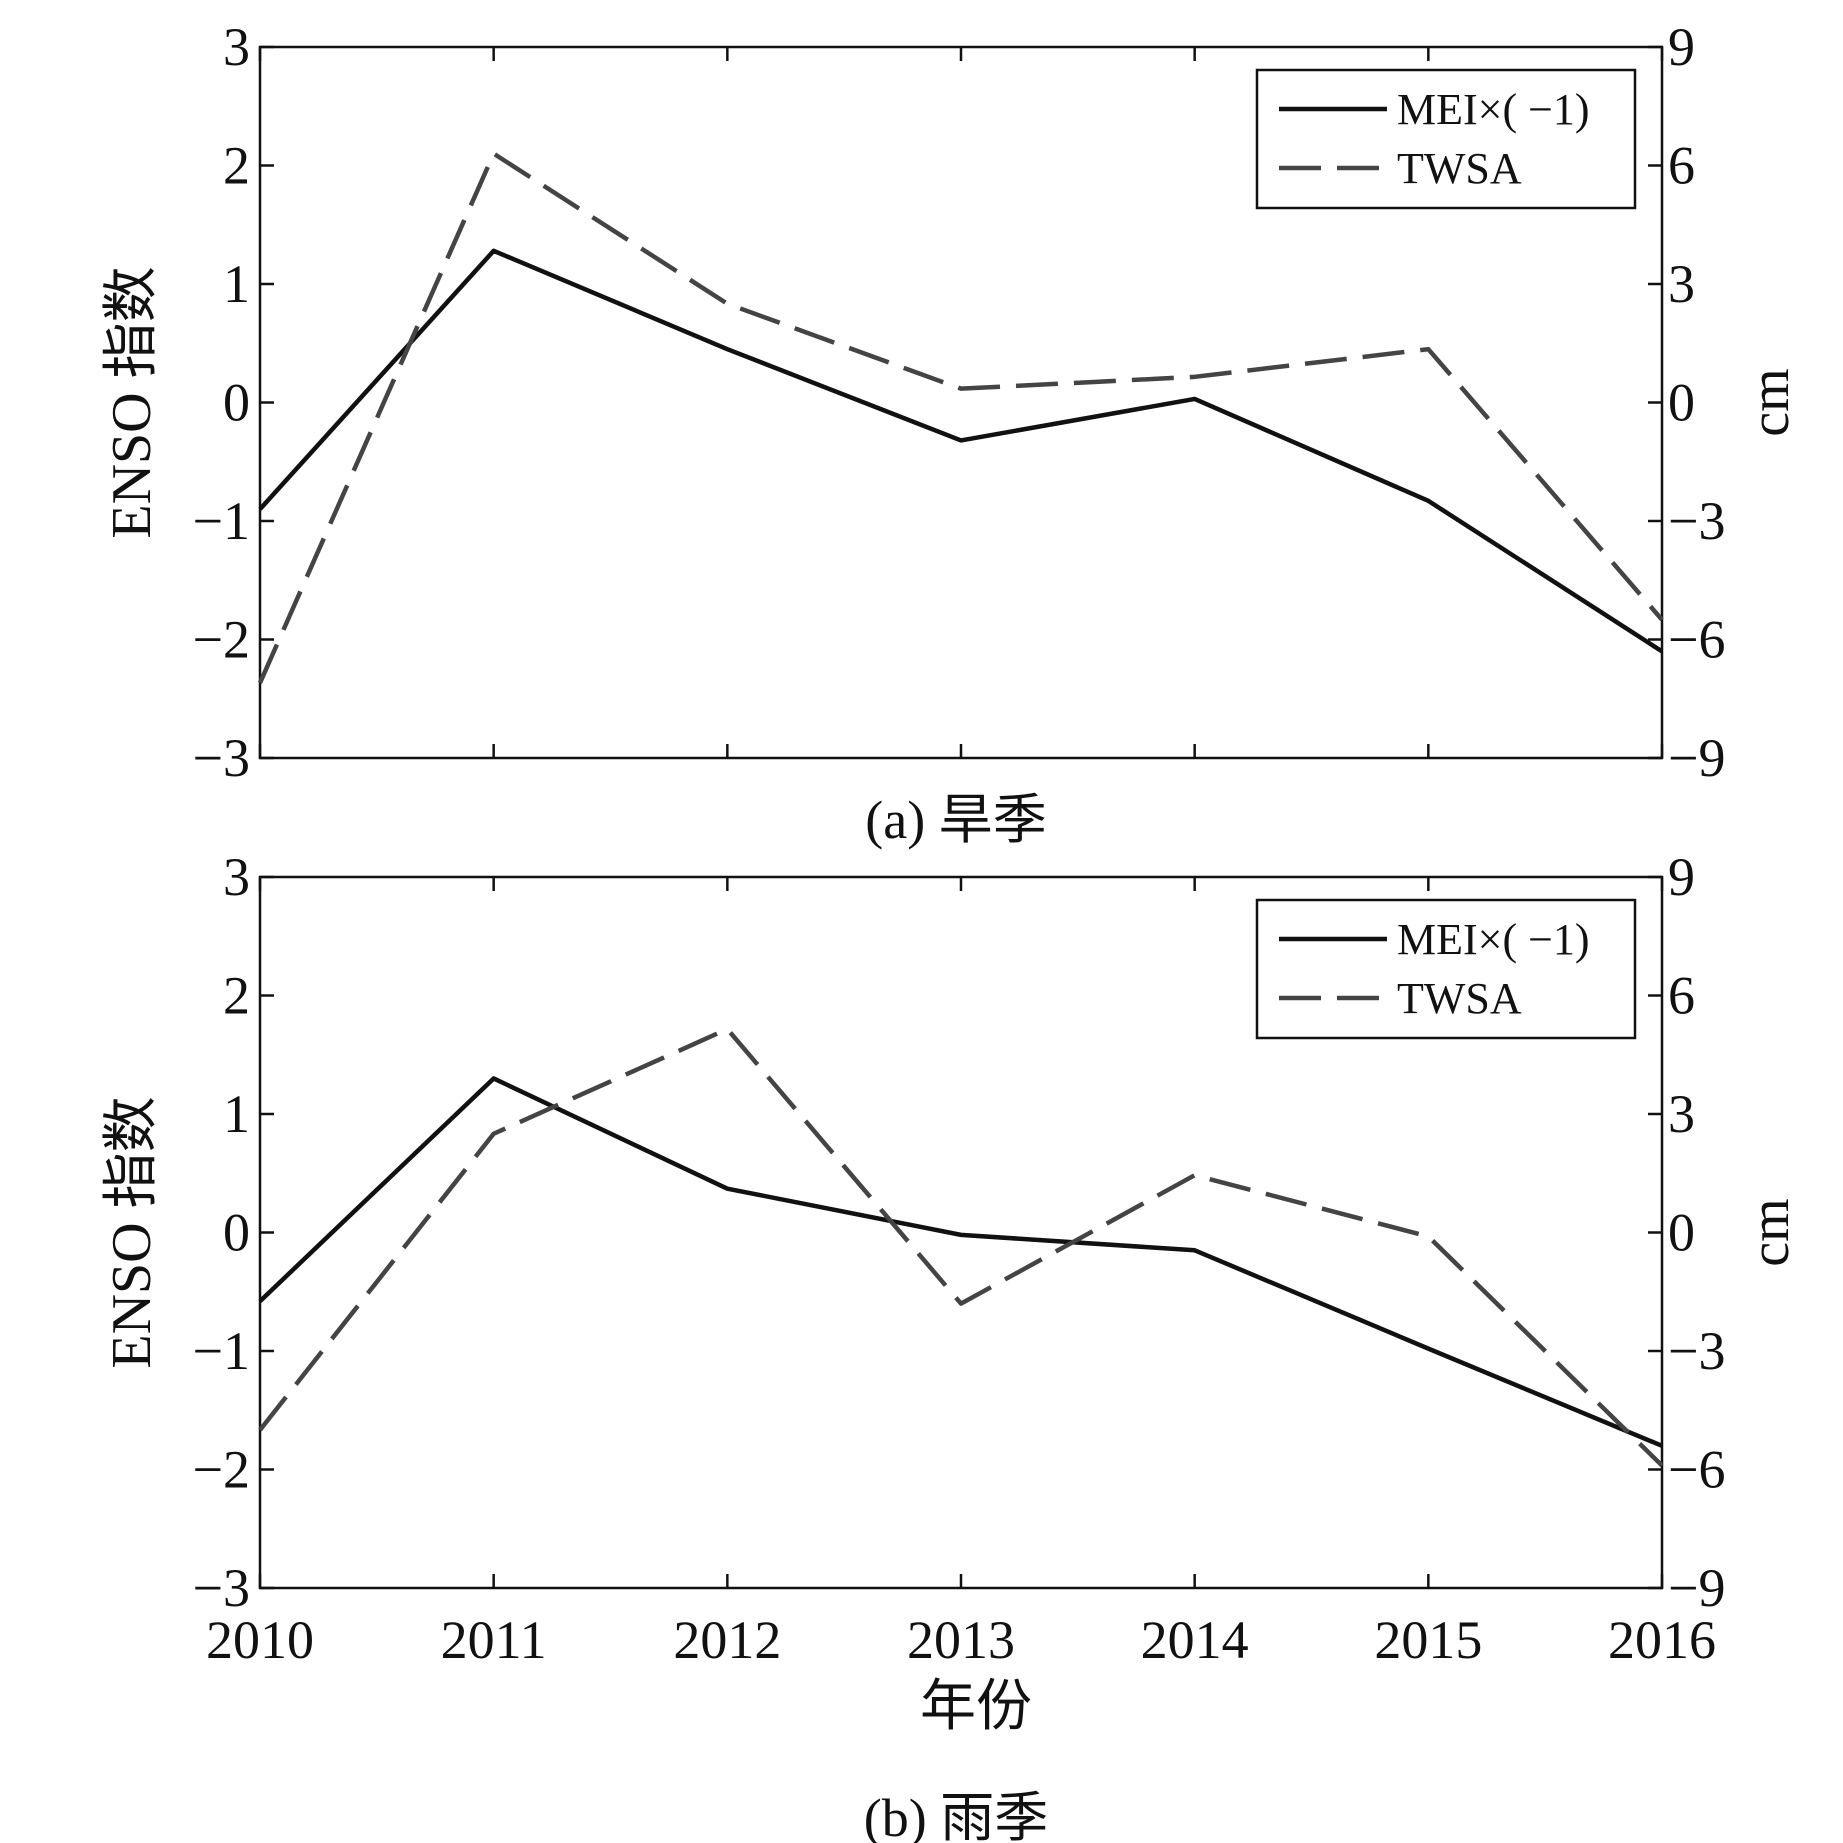 The image size is (1843, 1843). I want to click on x-tick-label: 2011, so click(494, 1640).